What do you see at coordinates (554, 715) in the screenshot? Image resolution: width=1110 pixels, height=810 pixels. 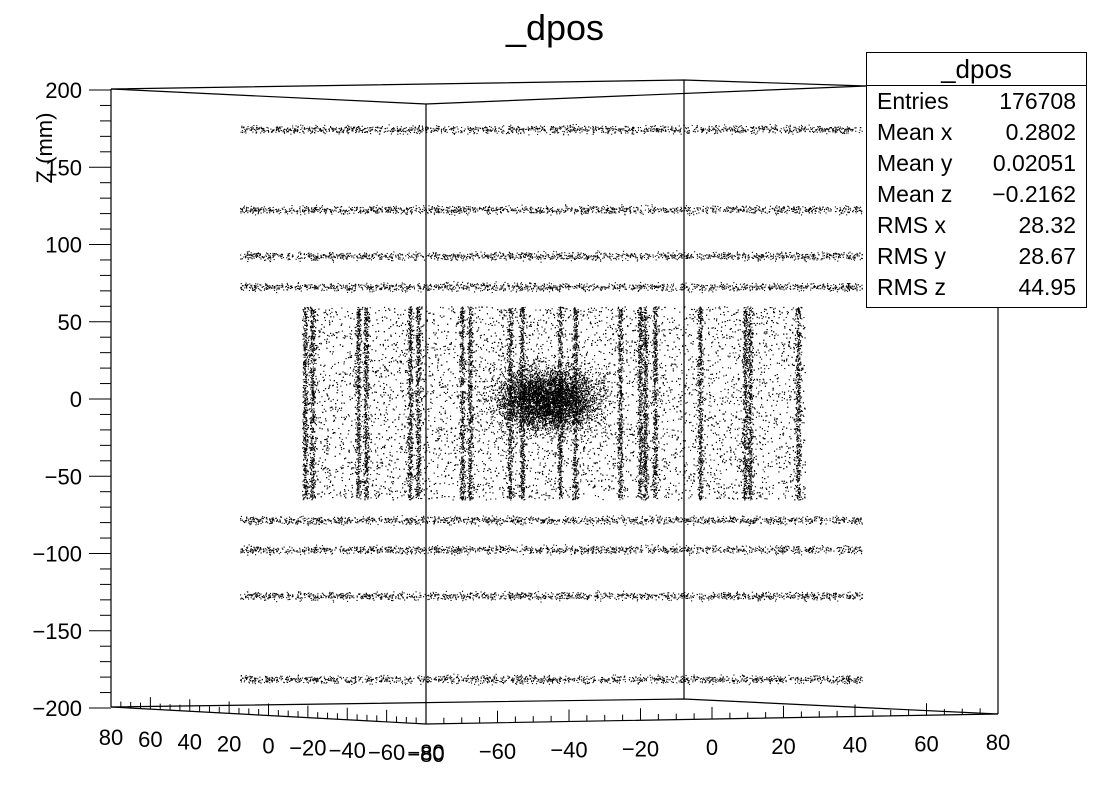 I see `frame-bottom-edge-front` at bounding box center [554, 715].